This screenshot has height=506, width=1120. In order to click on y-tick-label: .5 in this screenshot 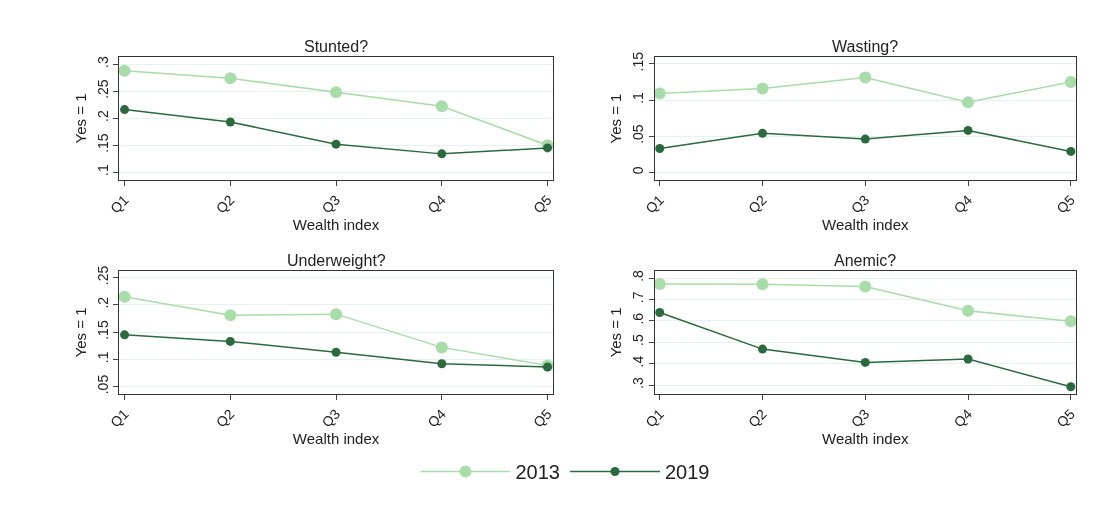, I will do `click(637, 340)`.